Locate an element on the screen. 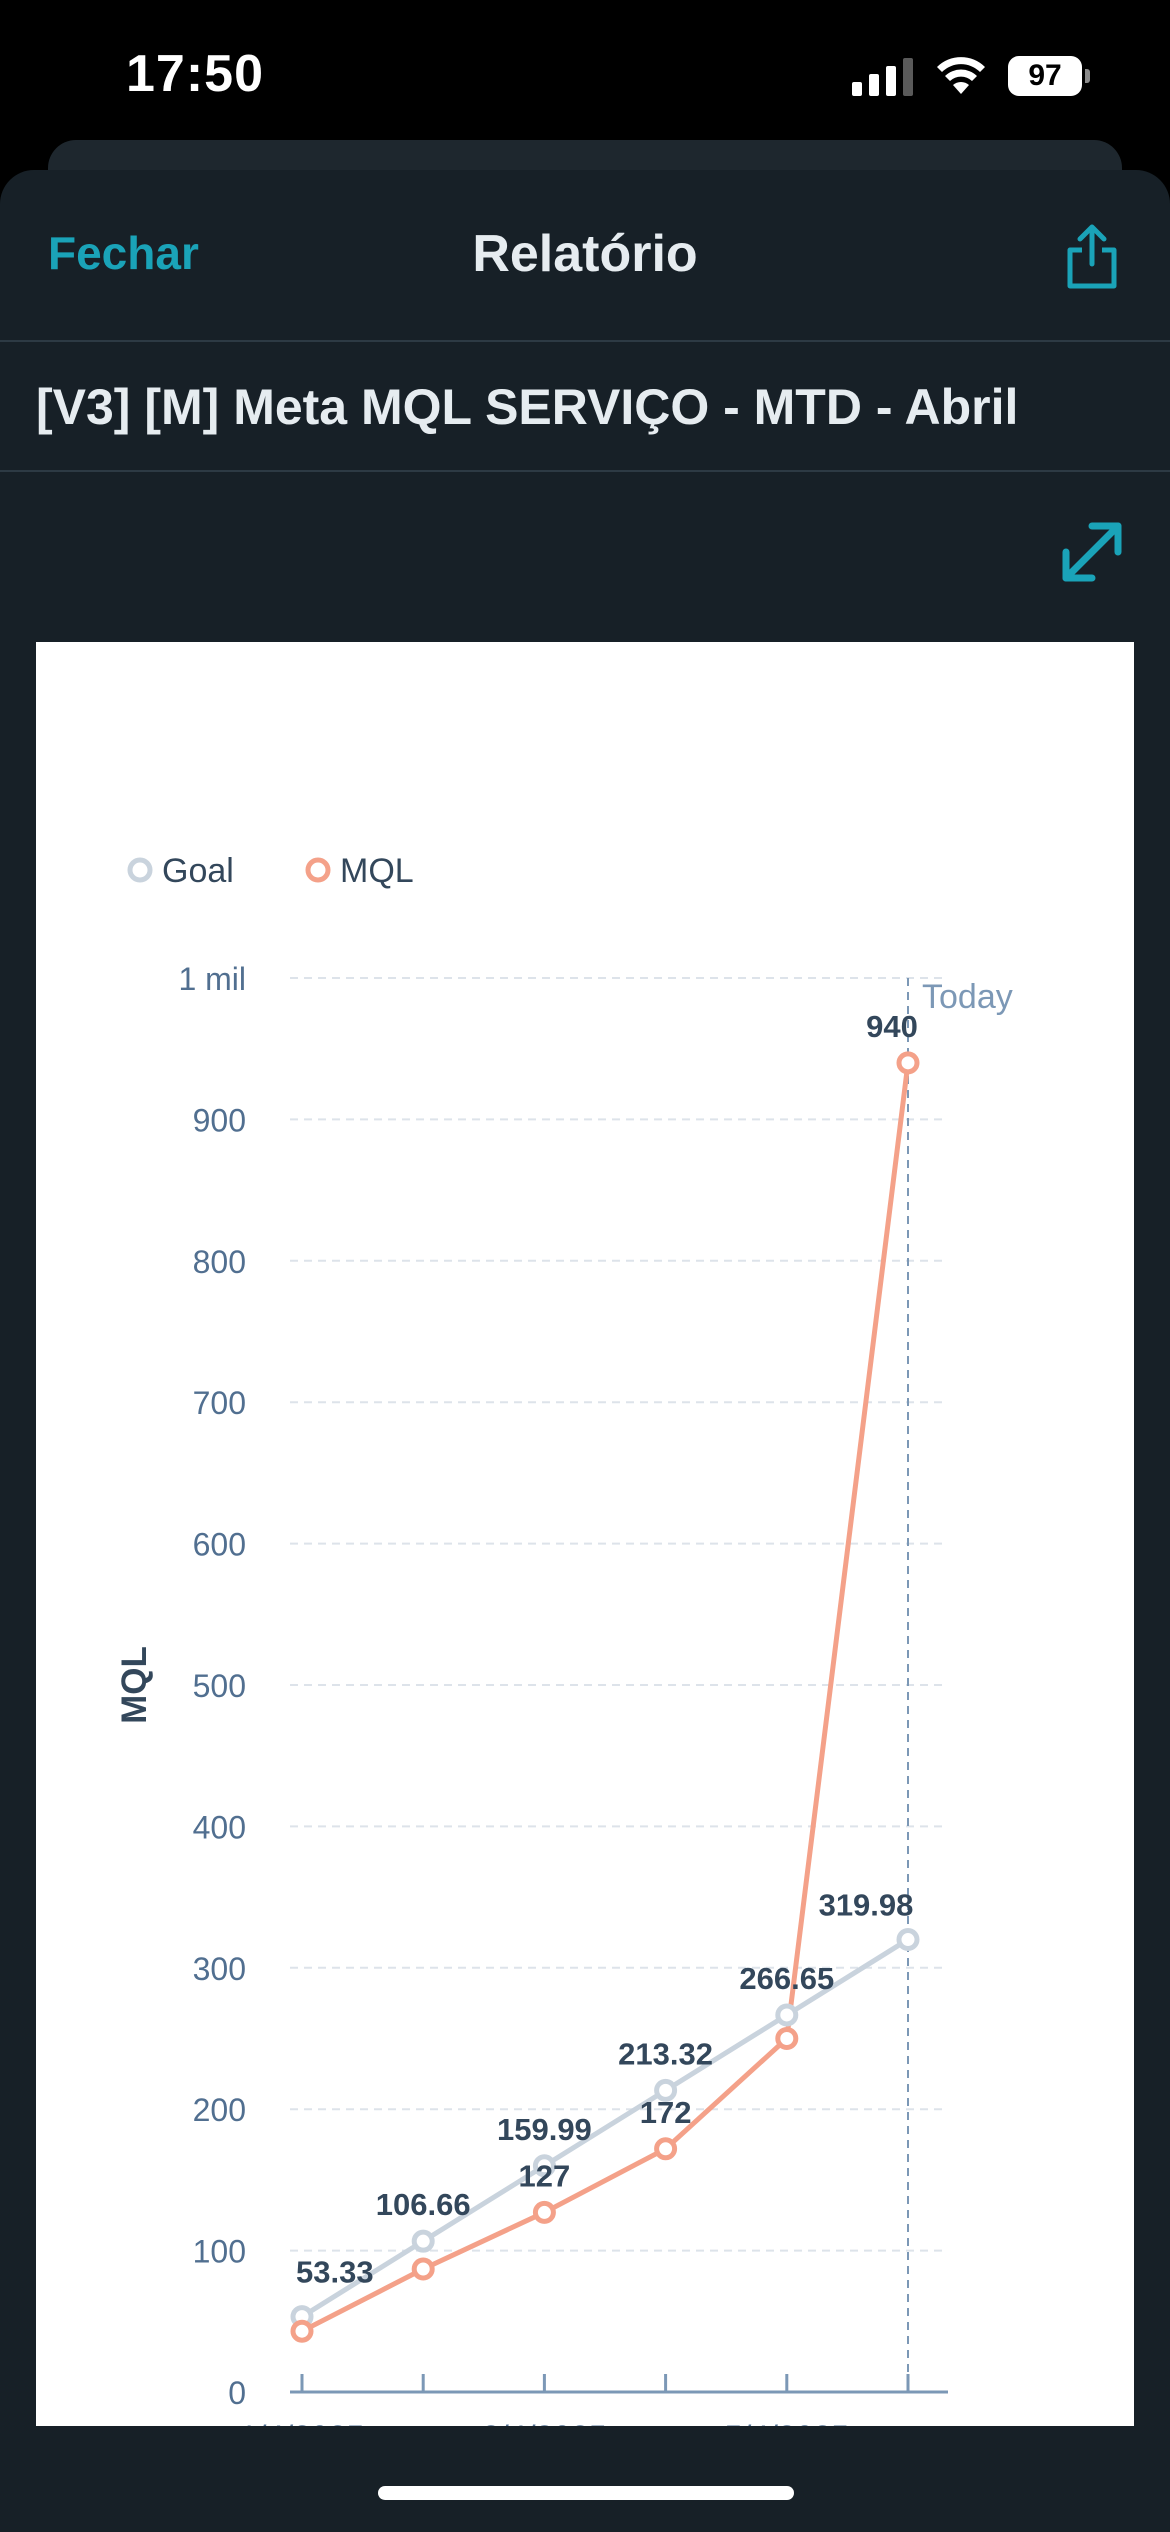 This screenshot has width=1170, height=2532. battery-icon: 97 is located at coordinates (1049, 76).